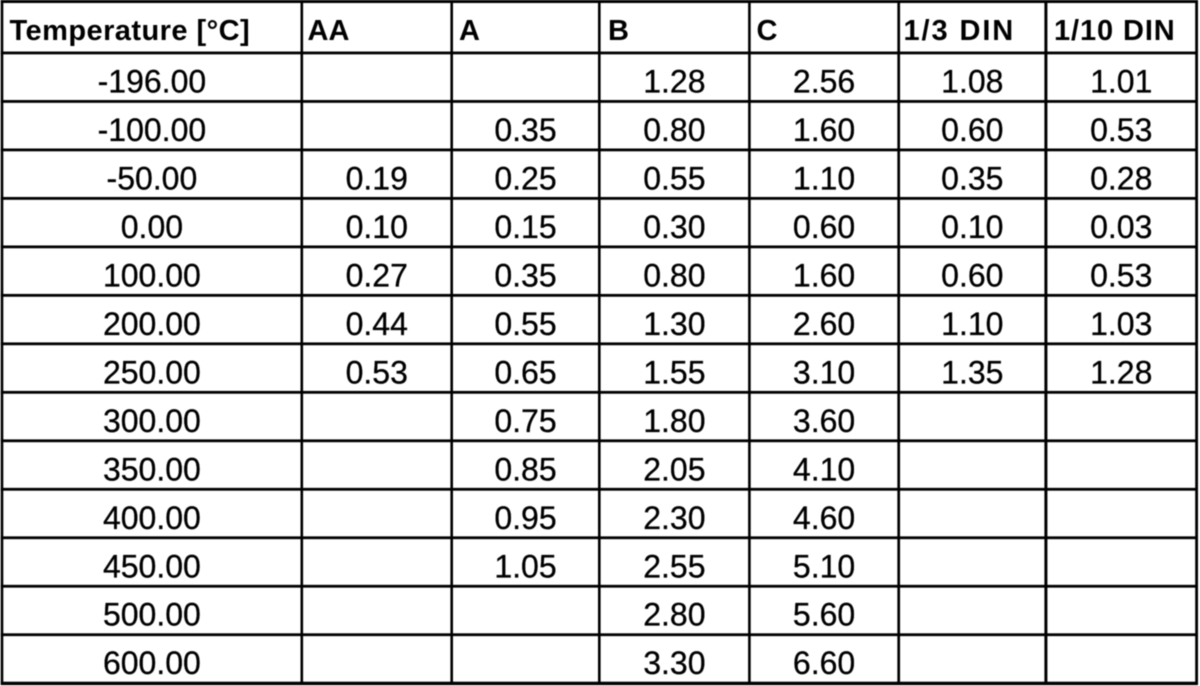  I want to click on svg-text: 4.10, so click(824, 469).